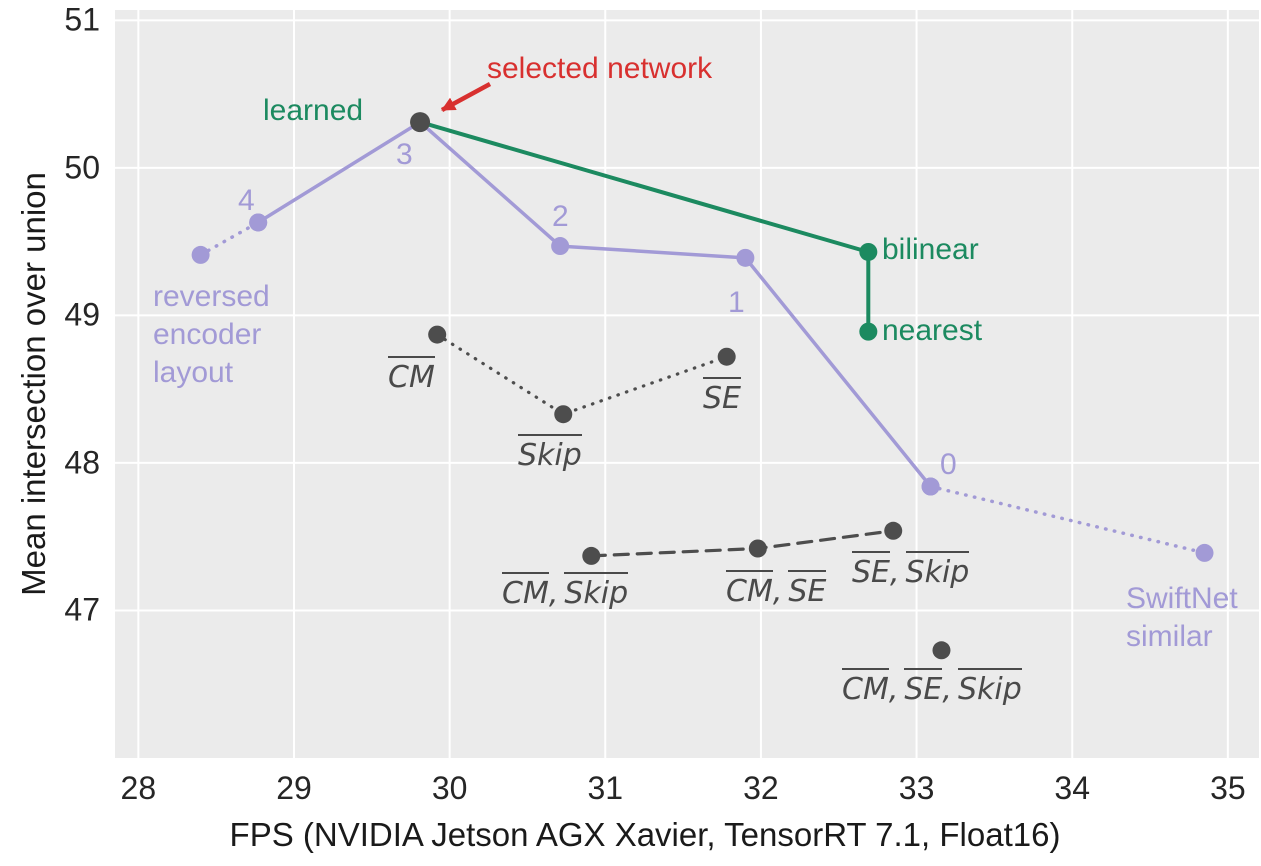  Describe the element at coordinates (33, 384) in the screenshot. I see `y-axis-title: Mean intersection over union` at that location.